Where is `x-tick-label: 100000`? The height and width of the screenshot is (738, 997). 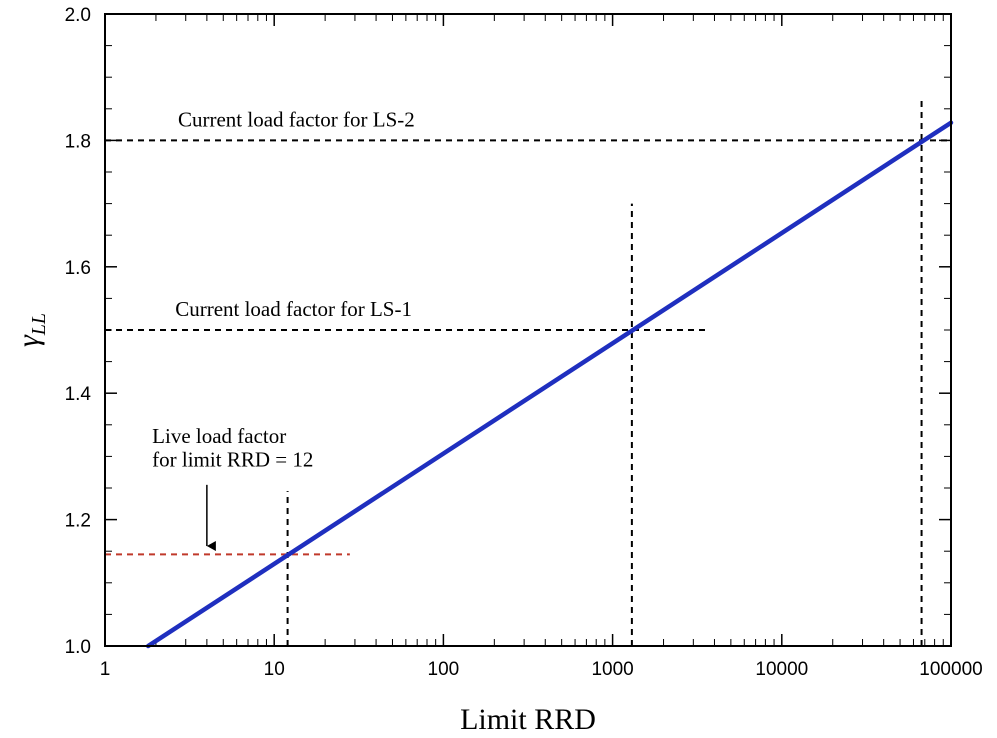 x-tick-label: 100000 is located at coordinates (950, 669).